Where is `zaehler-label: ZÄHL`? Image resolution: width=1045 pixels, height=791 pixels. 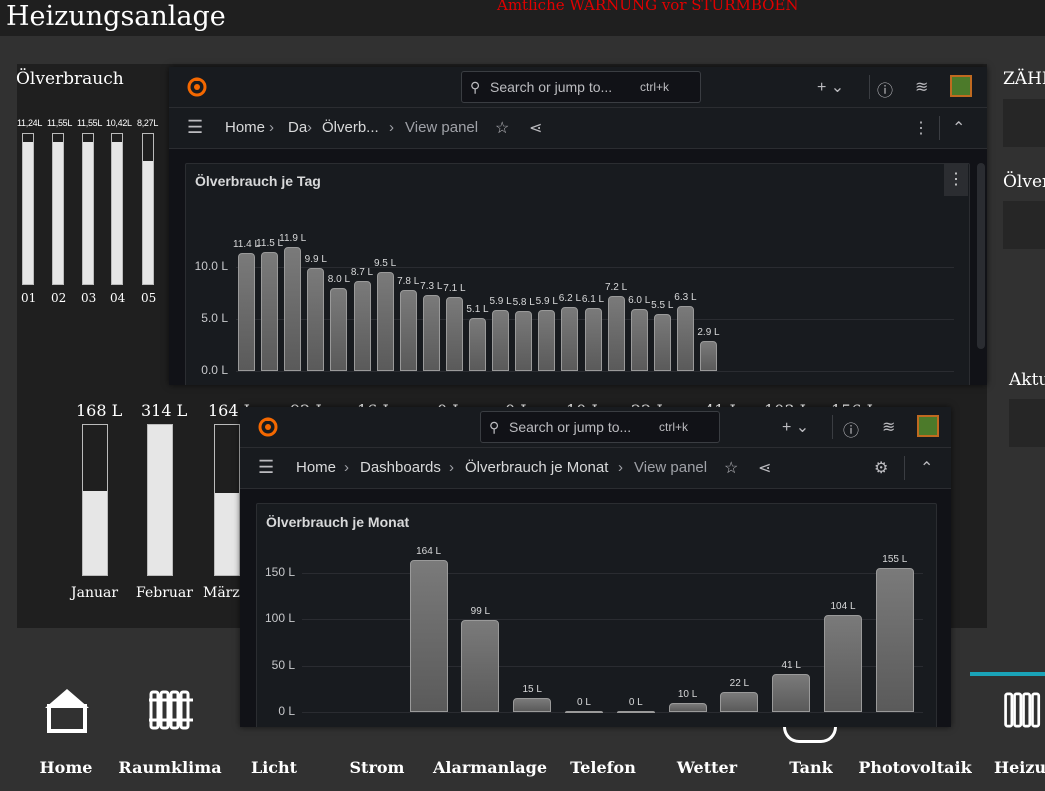
zaehler-label: ZÄHL is located at coordinates (1024, 79).